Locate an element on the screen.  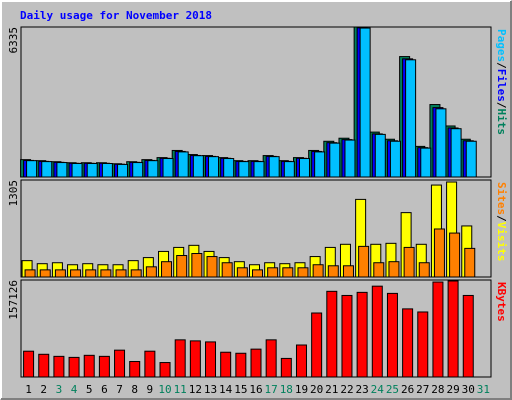
x-tick-label: 20 is located at coordinates (316, 389).